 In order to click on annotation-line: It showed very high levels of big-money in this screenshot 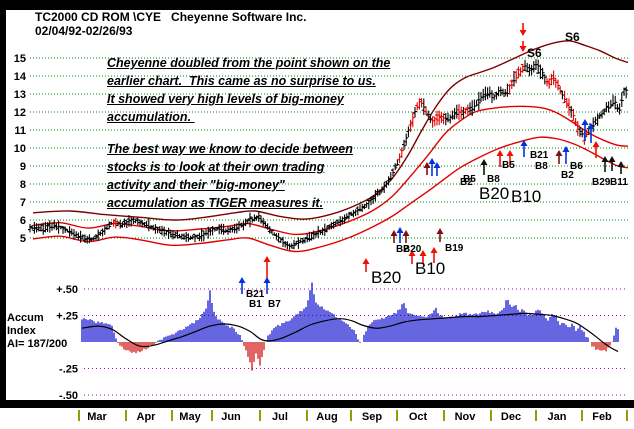, I will do `click(225, 99)`.